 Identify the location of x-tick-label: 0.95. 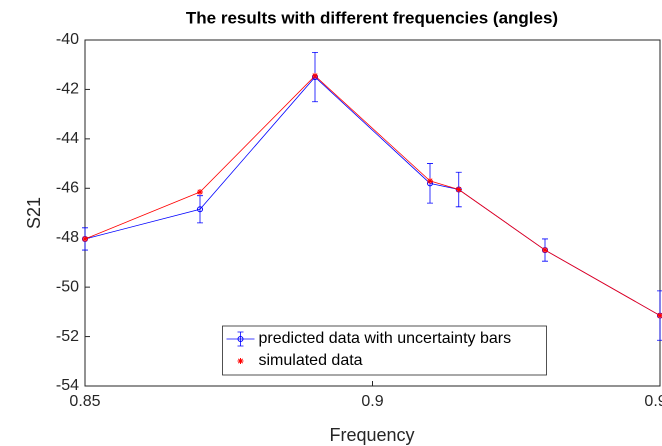
(653, 401).